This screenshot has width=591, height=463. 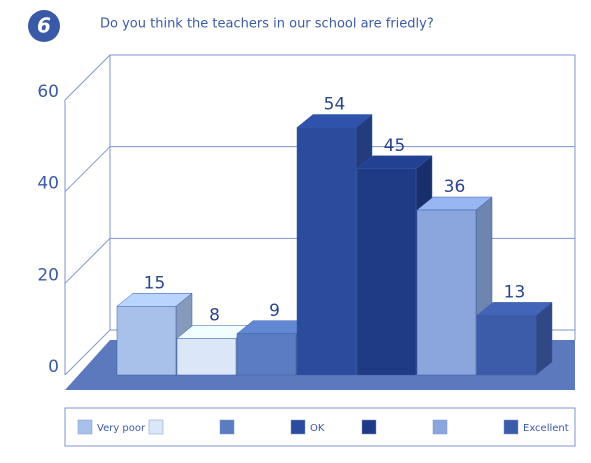 I want to click on badge-circle, so click(x=44, y=26).